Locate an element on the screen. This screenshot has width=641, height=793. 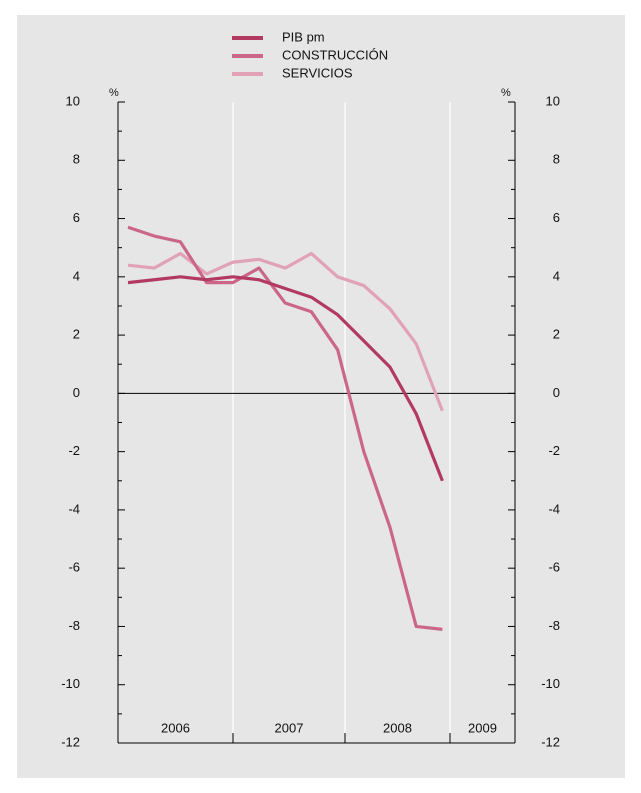
y2-tick-label: -2 is located at coordinates (554, 450).